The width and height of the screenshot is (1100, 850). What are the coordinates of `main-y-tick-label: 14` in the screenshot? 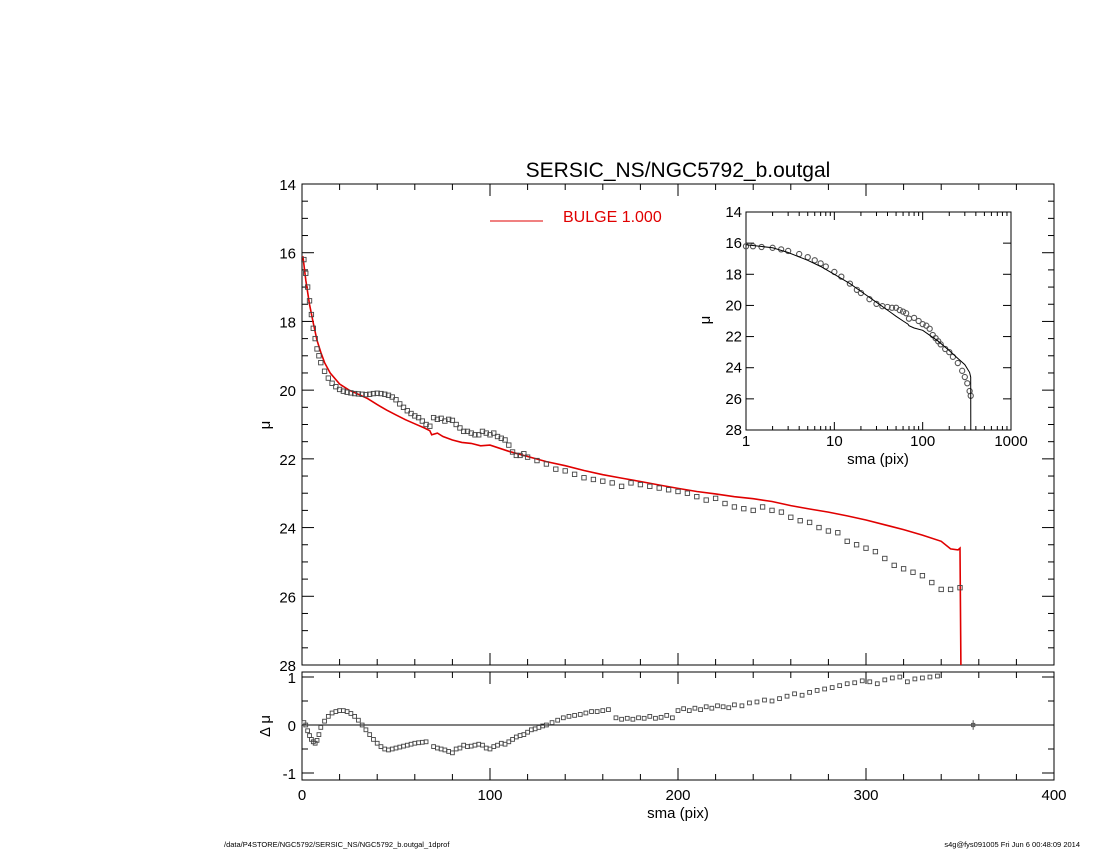 It's located at (287, 185).